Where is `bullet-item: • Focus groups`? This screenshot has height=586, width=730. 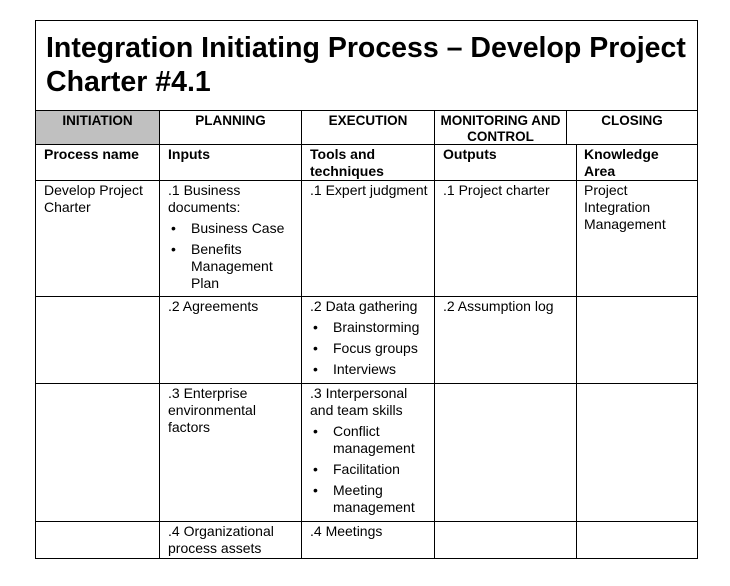 bullet-item: • Focus groups is located at coordinates (370, 348).